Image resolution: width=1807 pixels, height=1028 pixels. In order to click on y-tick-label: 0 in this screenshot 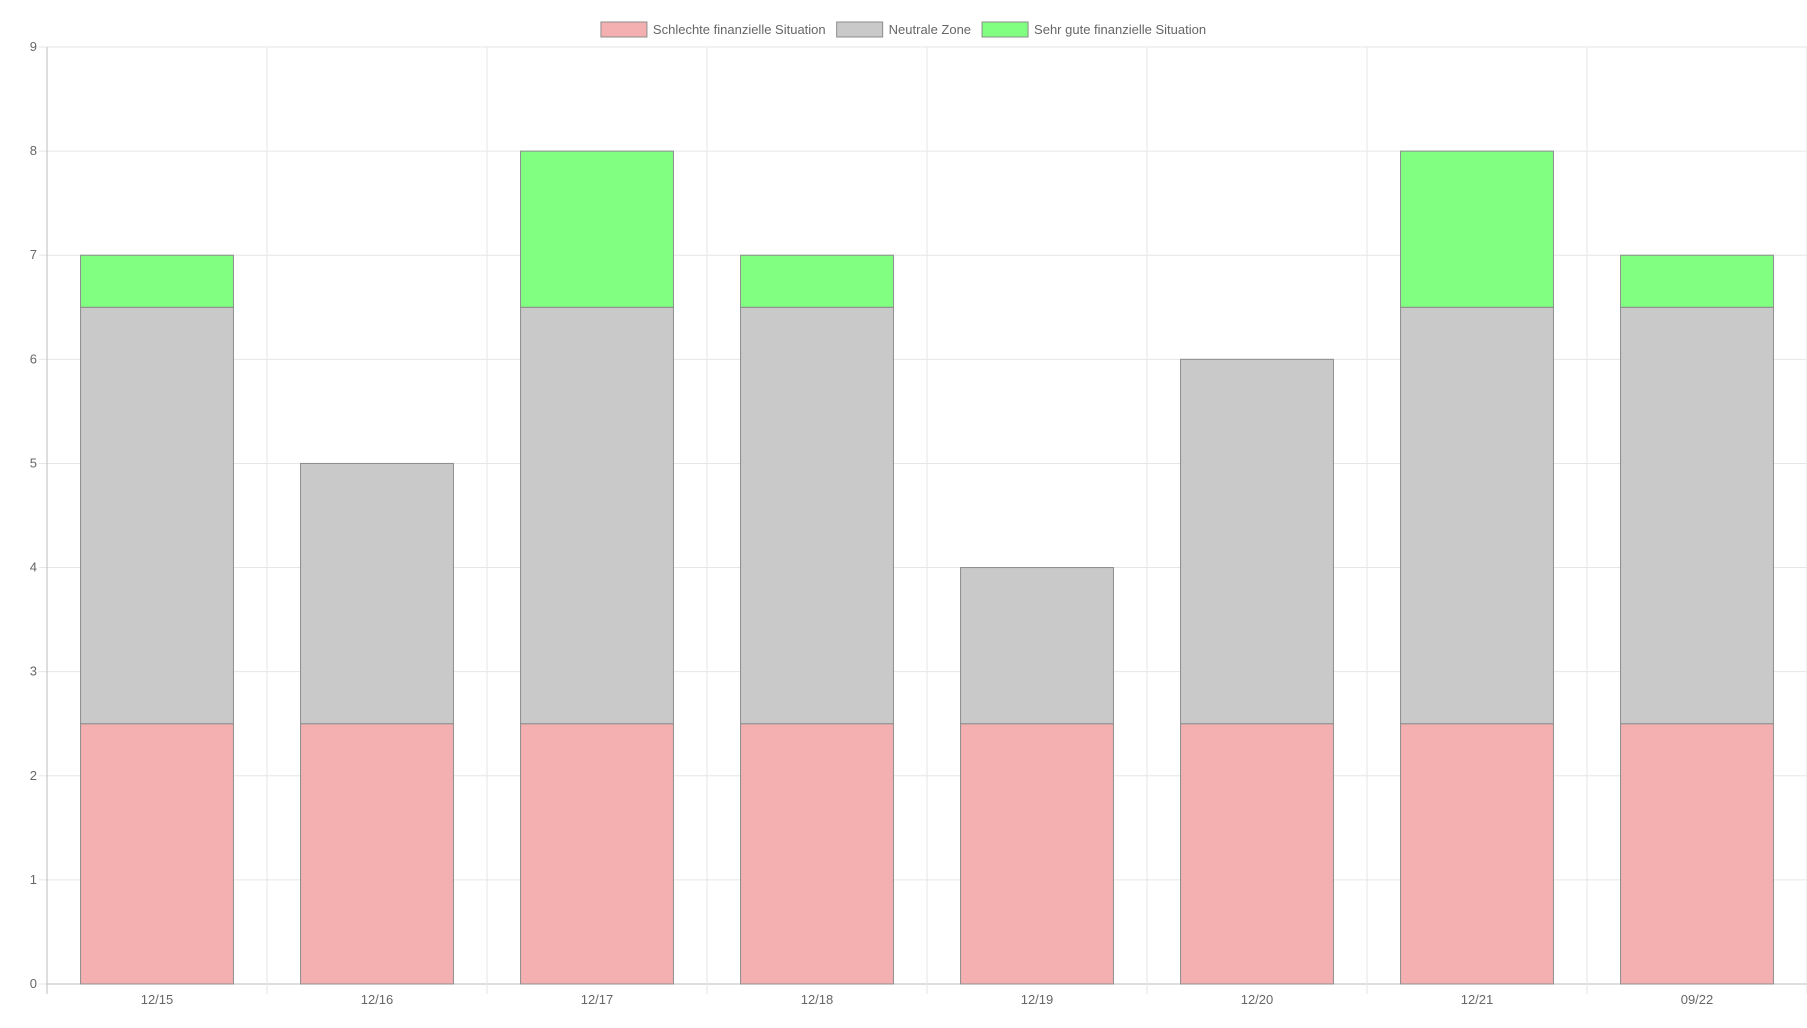, I will do `click(33, 983)`.